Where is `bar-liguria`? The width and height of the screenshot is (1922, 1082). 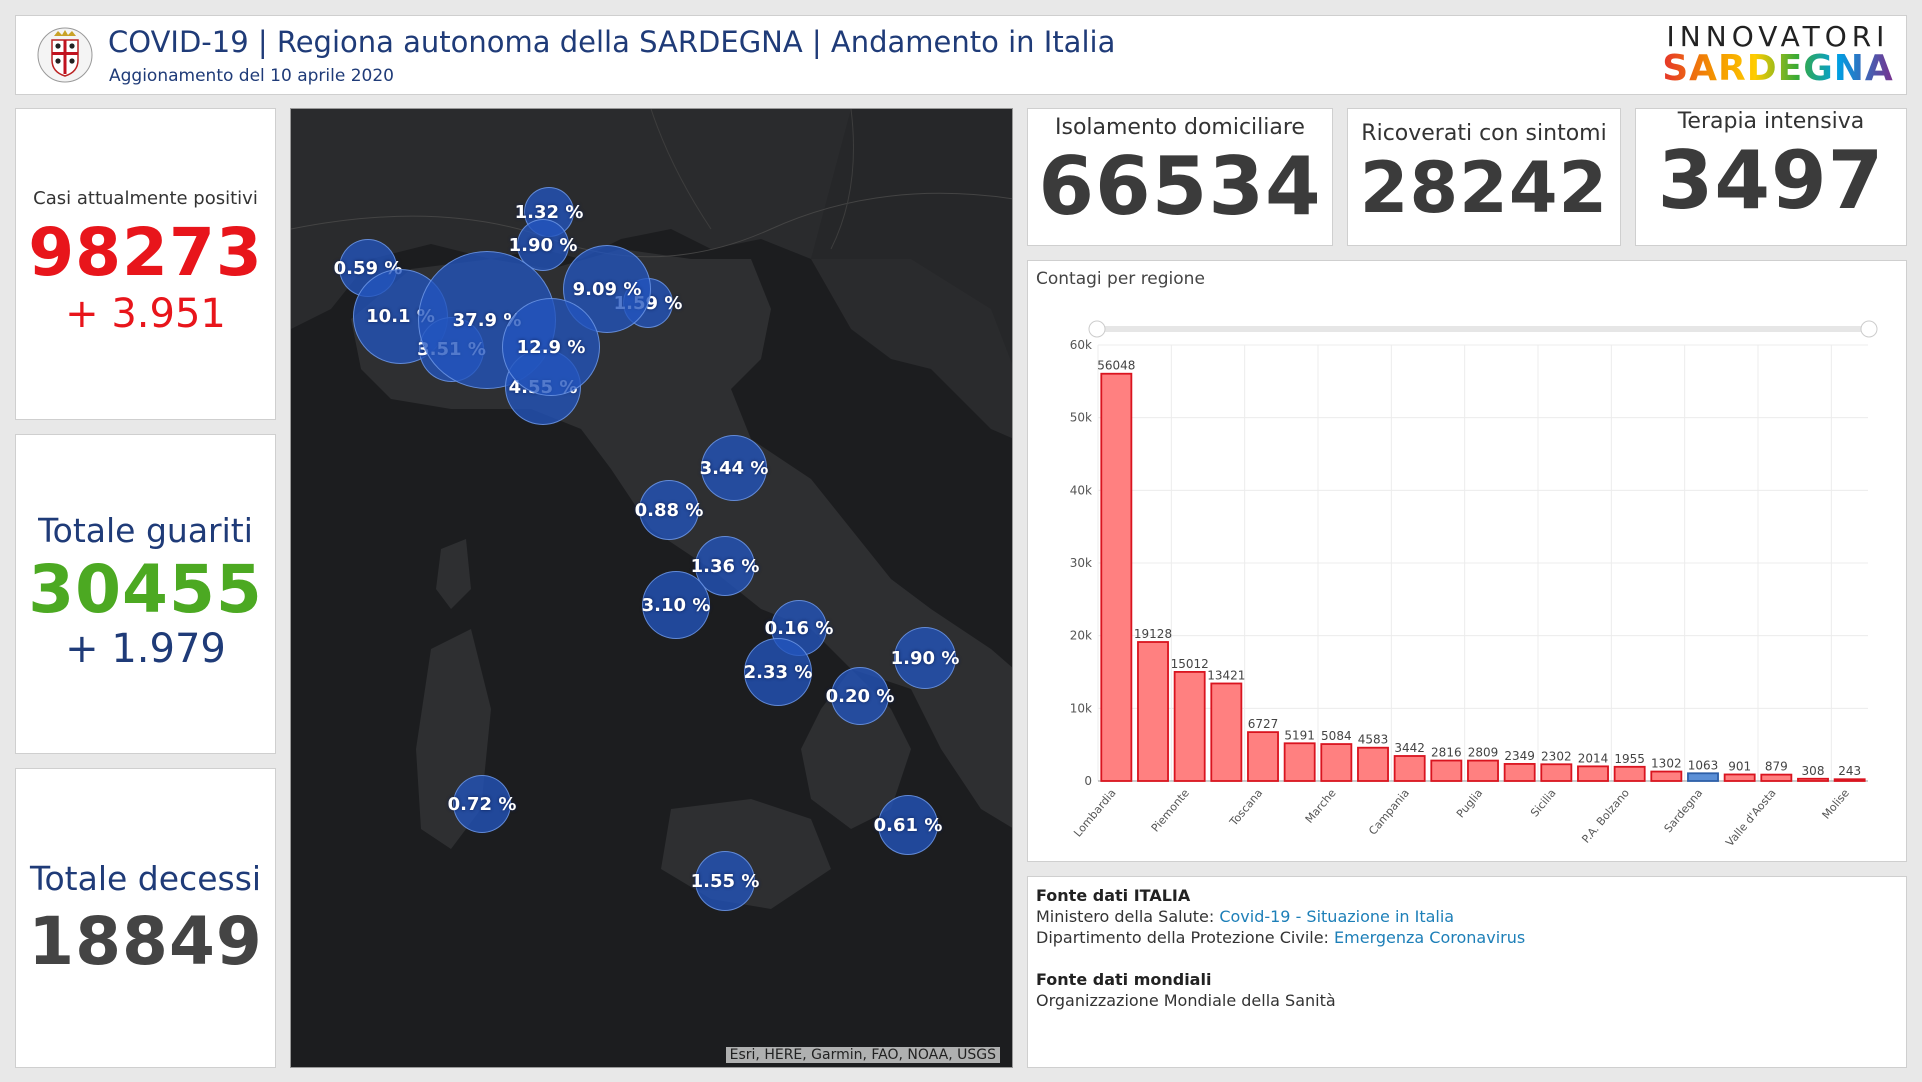 bar-liguria is located at coordinates (1299, 762).